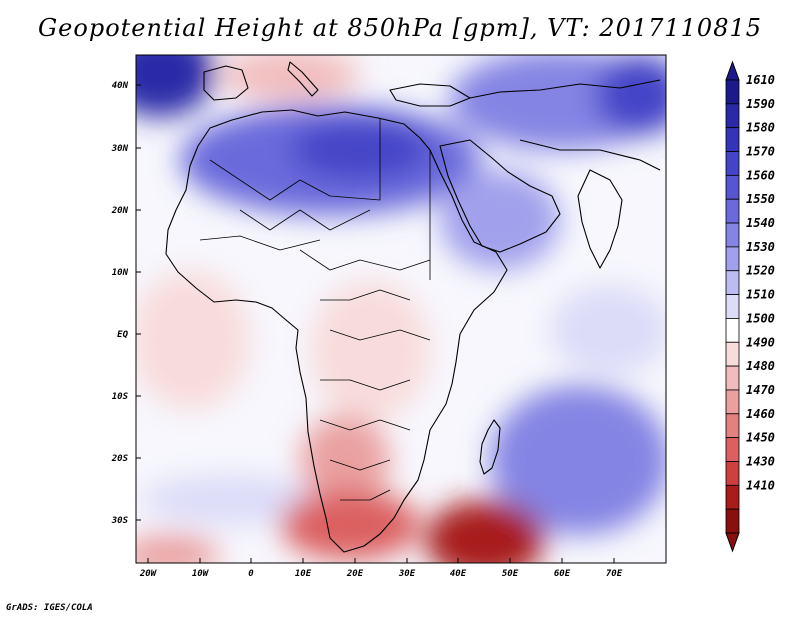  I want to click on lon-tick-label: 40E, so click(458, 574).